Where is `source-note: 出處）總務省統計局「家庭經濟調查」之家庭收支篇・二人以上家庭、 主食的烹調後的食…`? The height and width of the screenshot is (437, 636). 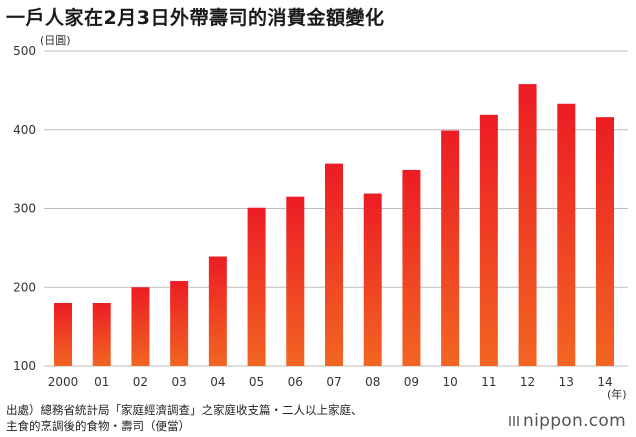 source-note: 出處）總務省統計局「家庭經濟調查」之家庭收支篇・二人以上家庭、 主食的烹調後的食… is located at coordinates (241, 418).